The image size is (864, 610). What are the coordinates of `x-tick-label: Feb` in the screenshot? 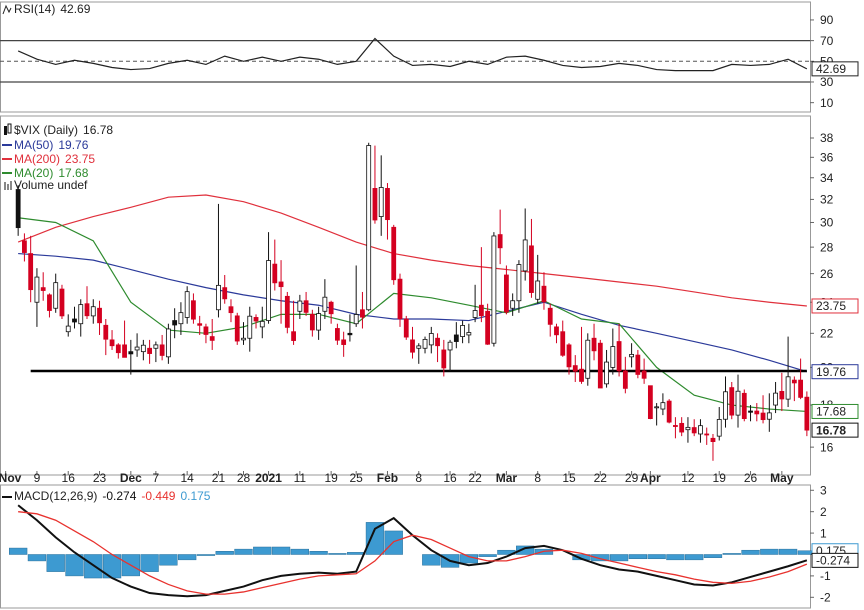 It's located at (387, 478).